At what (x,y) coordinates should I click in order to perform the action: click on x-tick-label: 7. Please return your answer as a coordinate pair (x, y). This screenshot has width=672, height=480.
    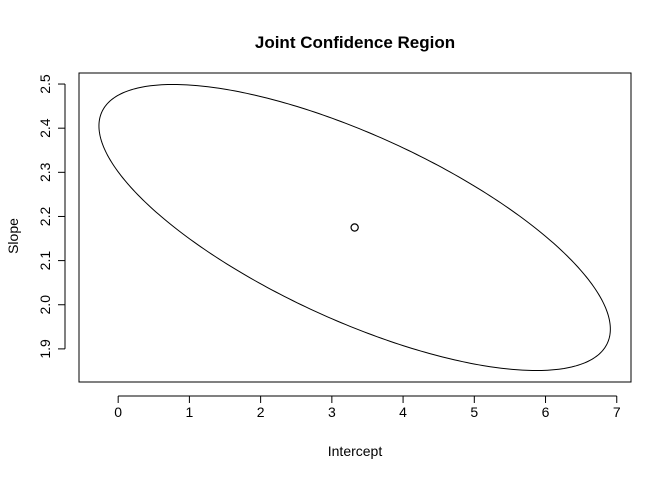
    Looking at the image, I should click on (617, 412).